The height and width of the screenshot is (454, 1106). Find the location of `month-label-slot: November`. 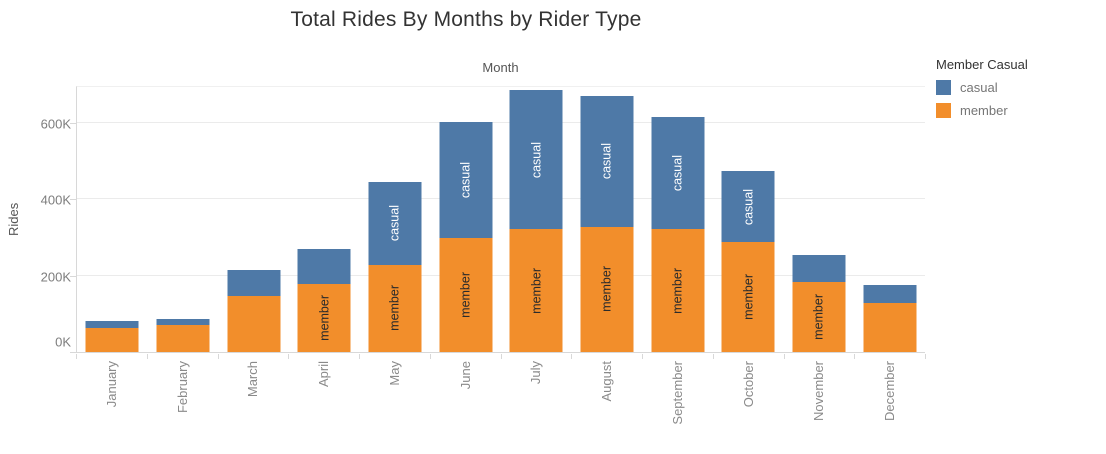

month-label-slot: November is located at coordinates (819, 406).